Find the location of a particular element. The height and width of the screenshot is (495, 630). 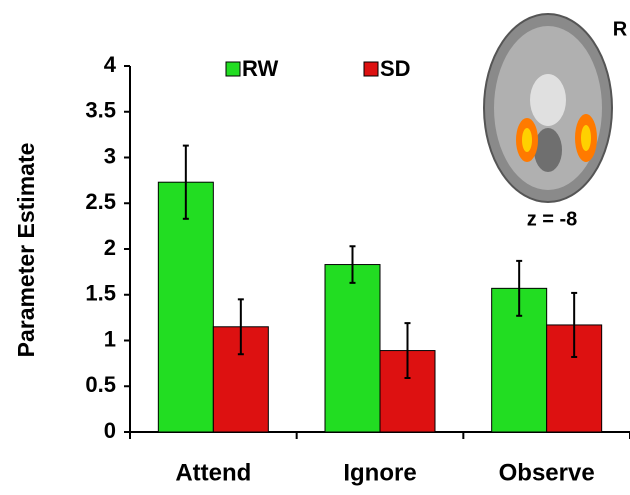

annotation: z = -8 is located at coordinates (552, 219).